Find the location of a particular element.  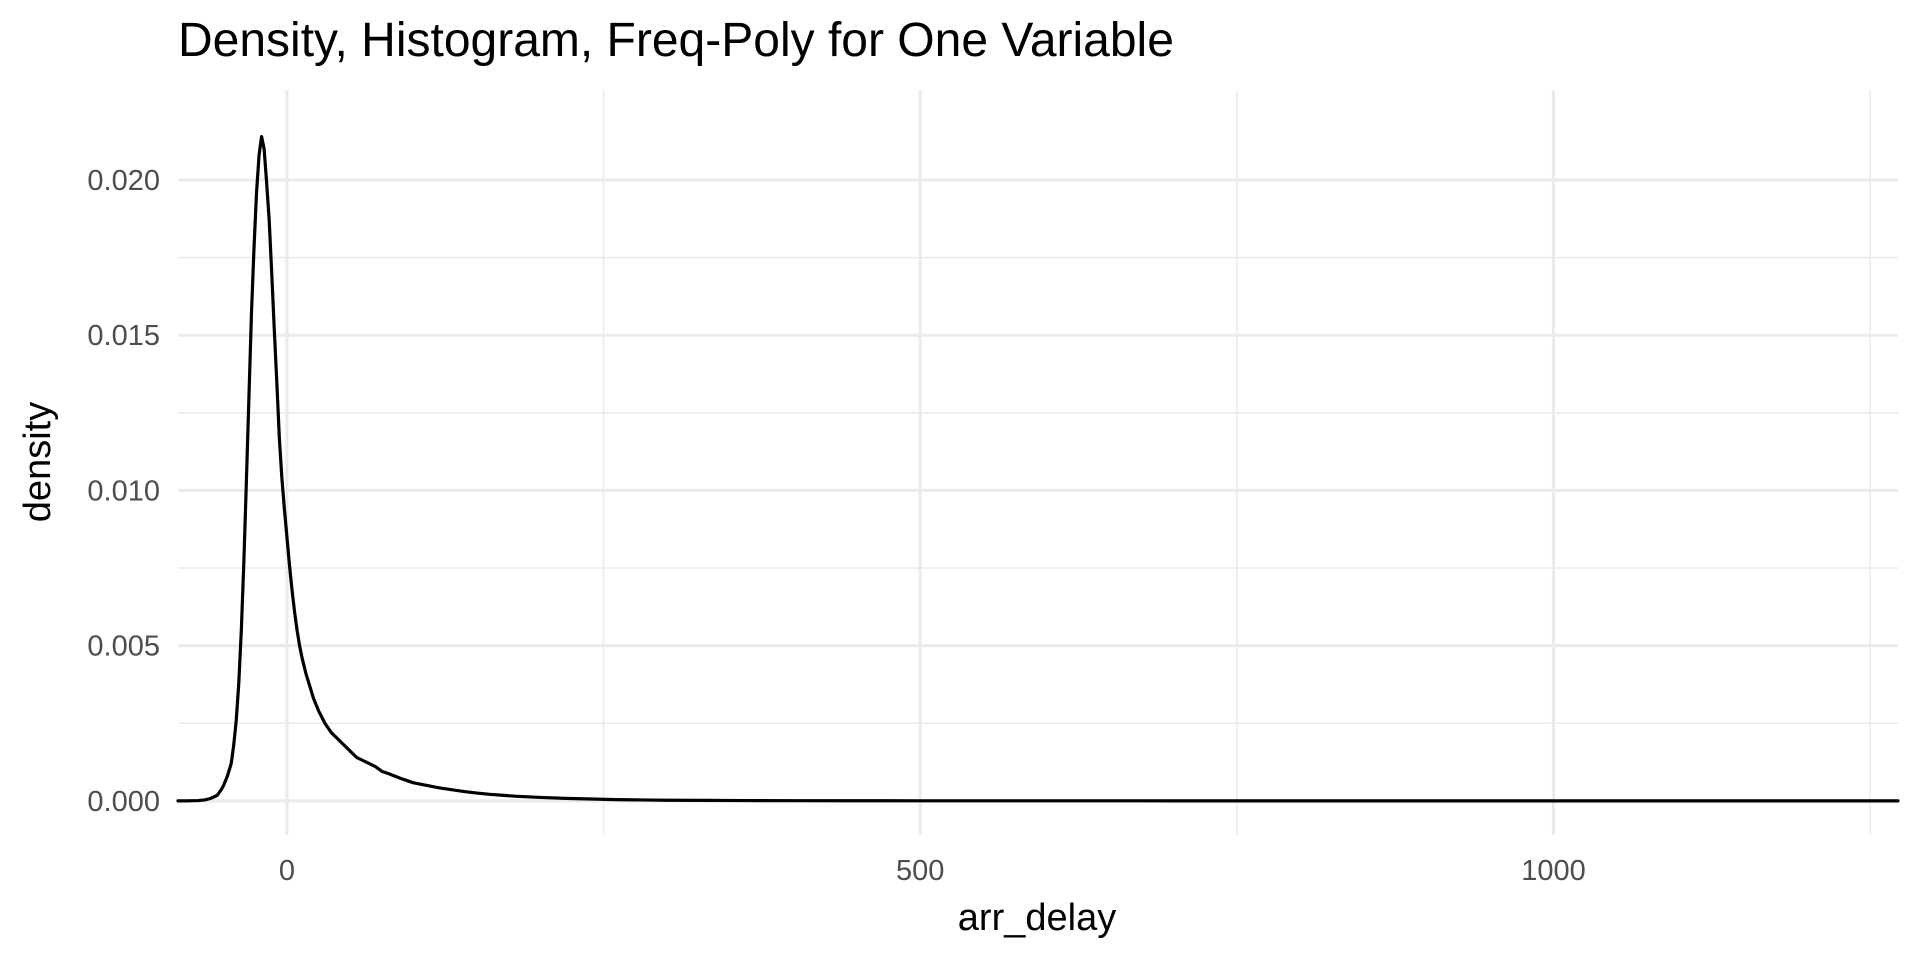

x-tick-label: 0 is located at coordinates (287, 871).